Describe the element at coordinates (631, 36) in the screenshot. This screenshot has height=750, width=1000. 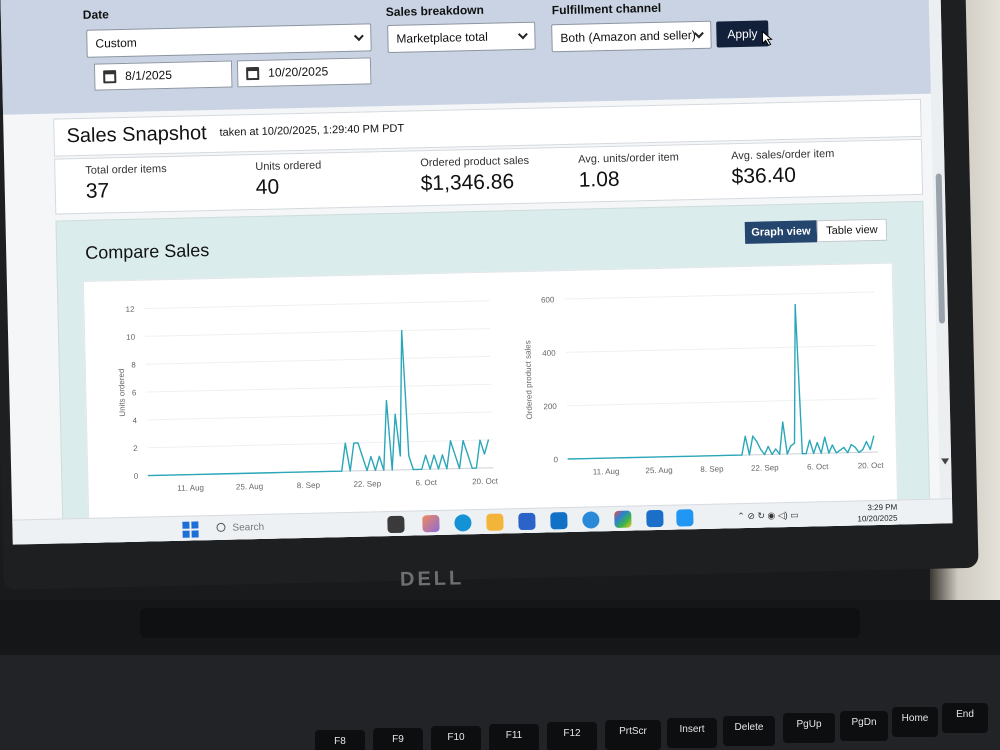
I see `fulfillment-select: Both (Amazon and seller)` at that location.